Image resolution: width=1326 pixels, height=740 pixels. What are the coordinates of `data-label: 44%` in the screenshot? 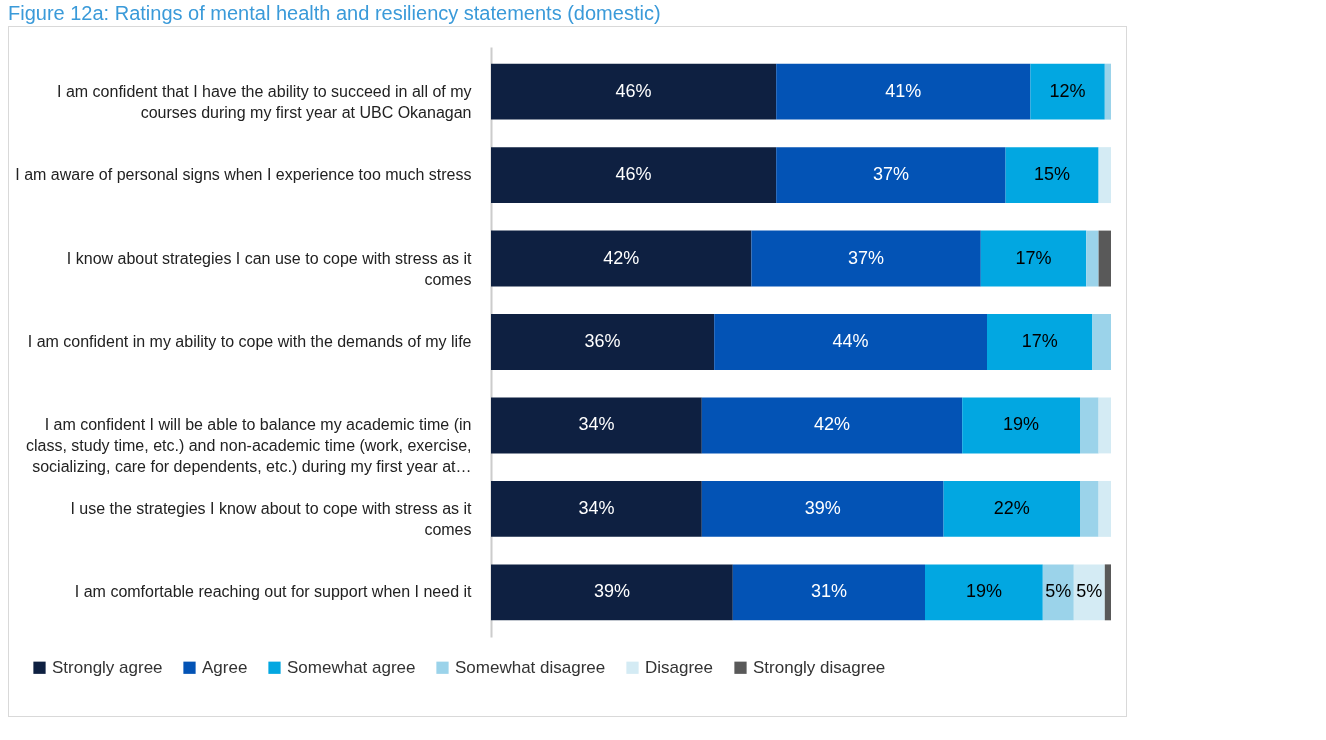 It's located at (850, 341).